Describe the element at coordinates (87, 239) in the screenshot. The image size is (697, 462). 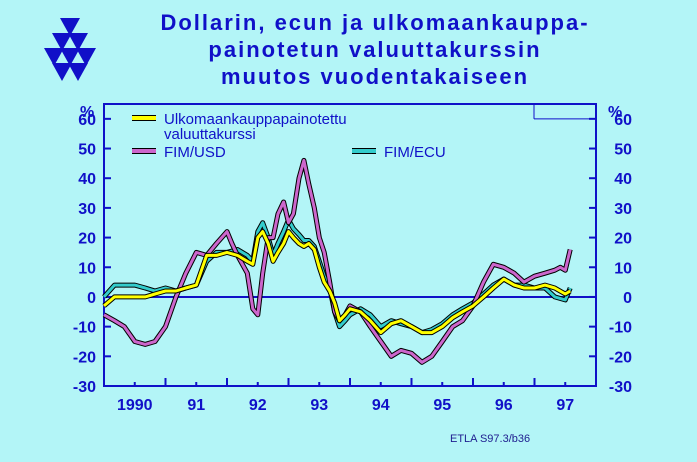
I see `y-tick-label-left: 20` at that location.